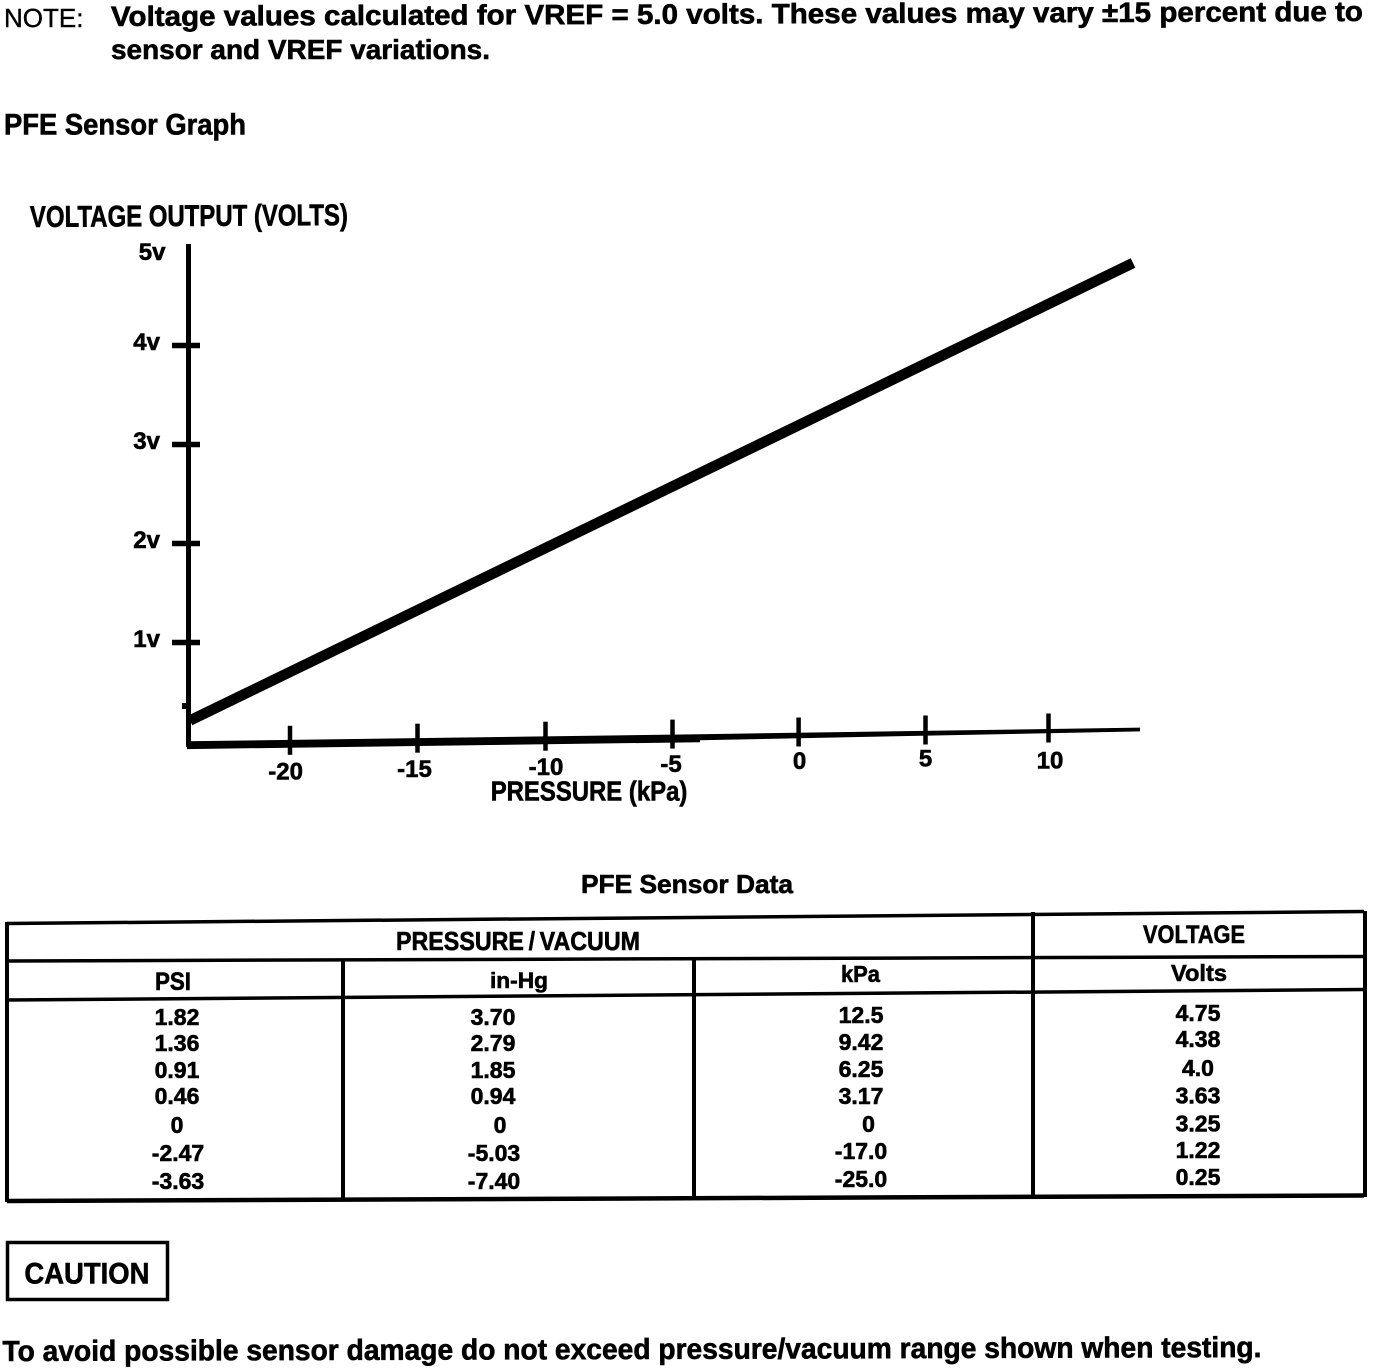 The height and width of the screenshot is (1370, 1392). What do you see at coordinates (493, 1043) in the screenshot?
I see `svg-text: 2.79` at bounding box center [493, 1043].